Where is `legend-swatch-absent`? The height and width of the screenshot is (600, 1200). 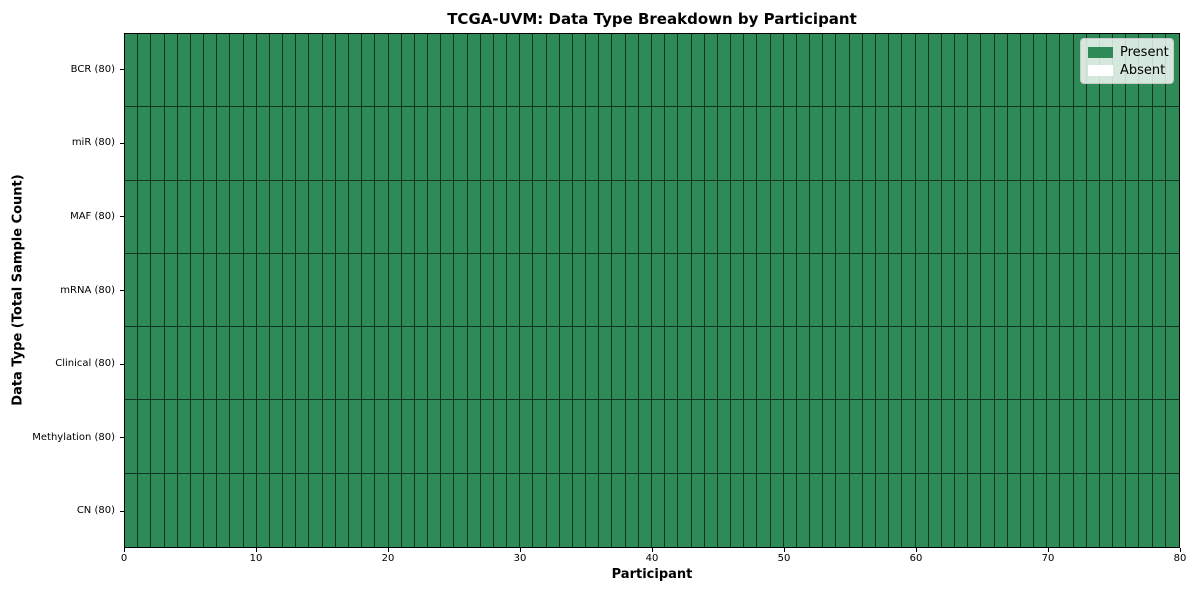
legend-swatch-absent is located at coordinates (1100, 70).